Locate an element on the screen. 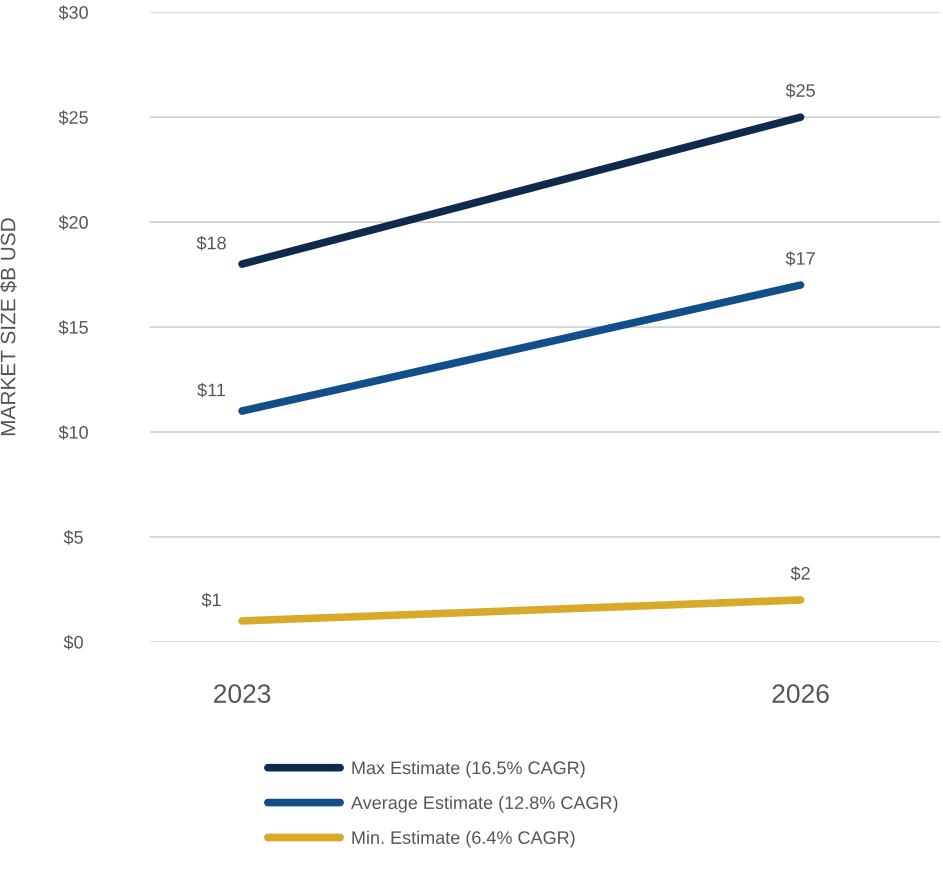  legend-label: Max Estimate (16.5% CAGR) is located at coordinates (468, 769).